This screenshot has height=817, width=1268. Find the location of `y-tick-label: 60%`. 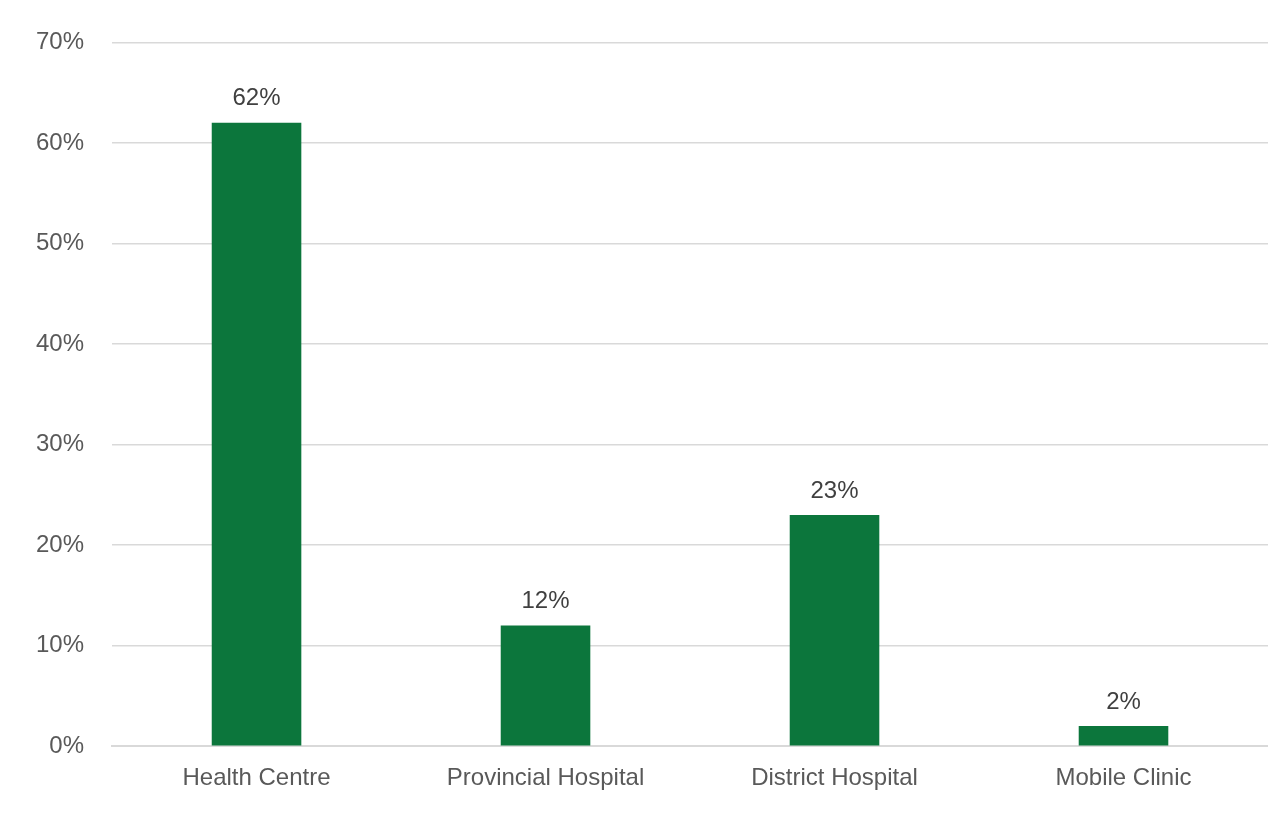

y-tick-label: 60% is located at coordinates (60, 141).